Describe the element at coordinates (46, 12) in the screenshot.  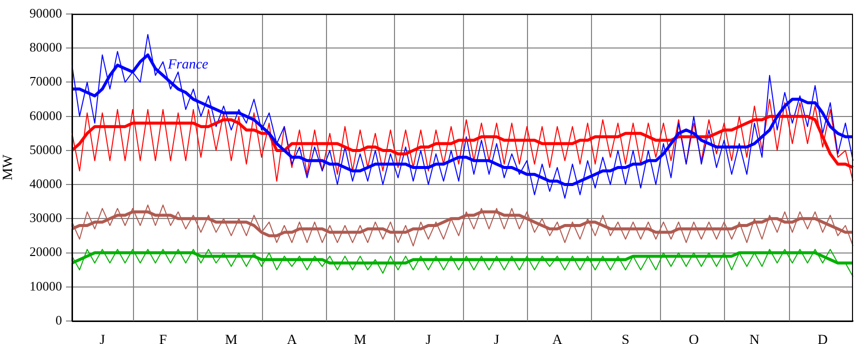
I see `y-tick-label: 90000` at that location.